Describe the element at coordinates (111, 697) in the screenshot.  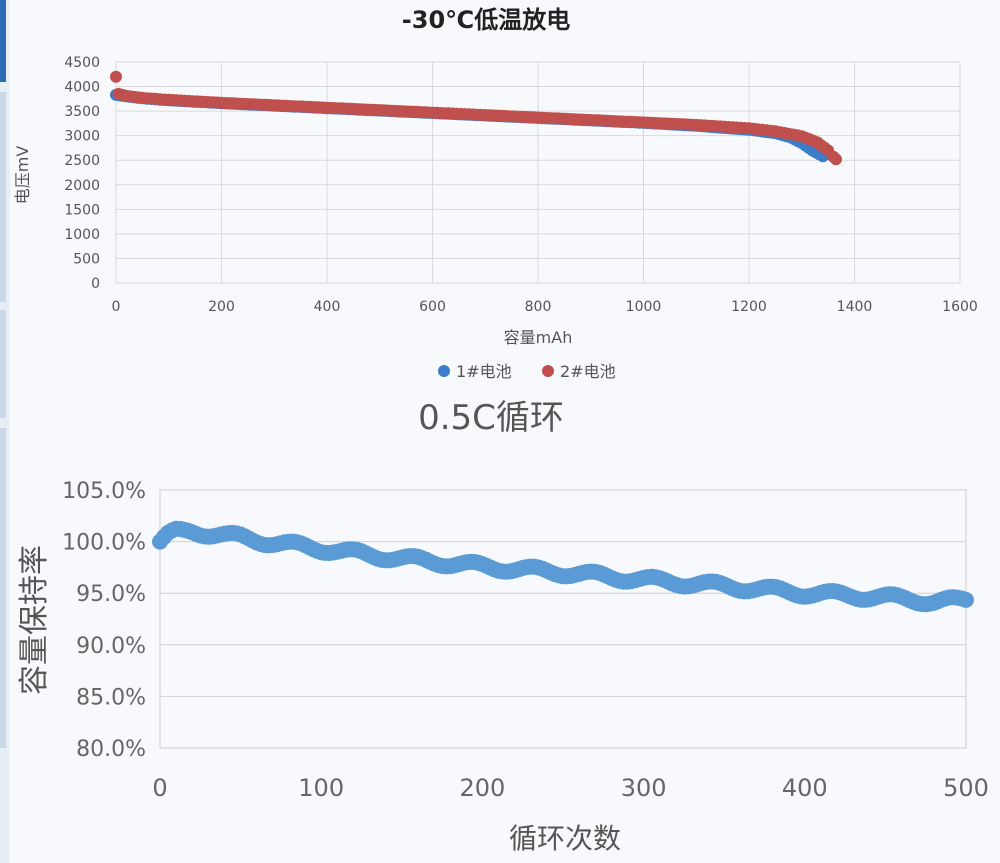
I see `chart2-ytick-label: 85.0%` at that location.